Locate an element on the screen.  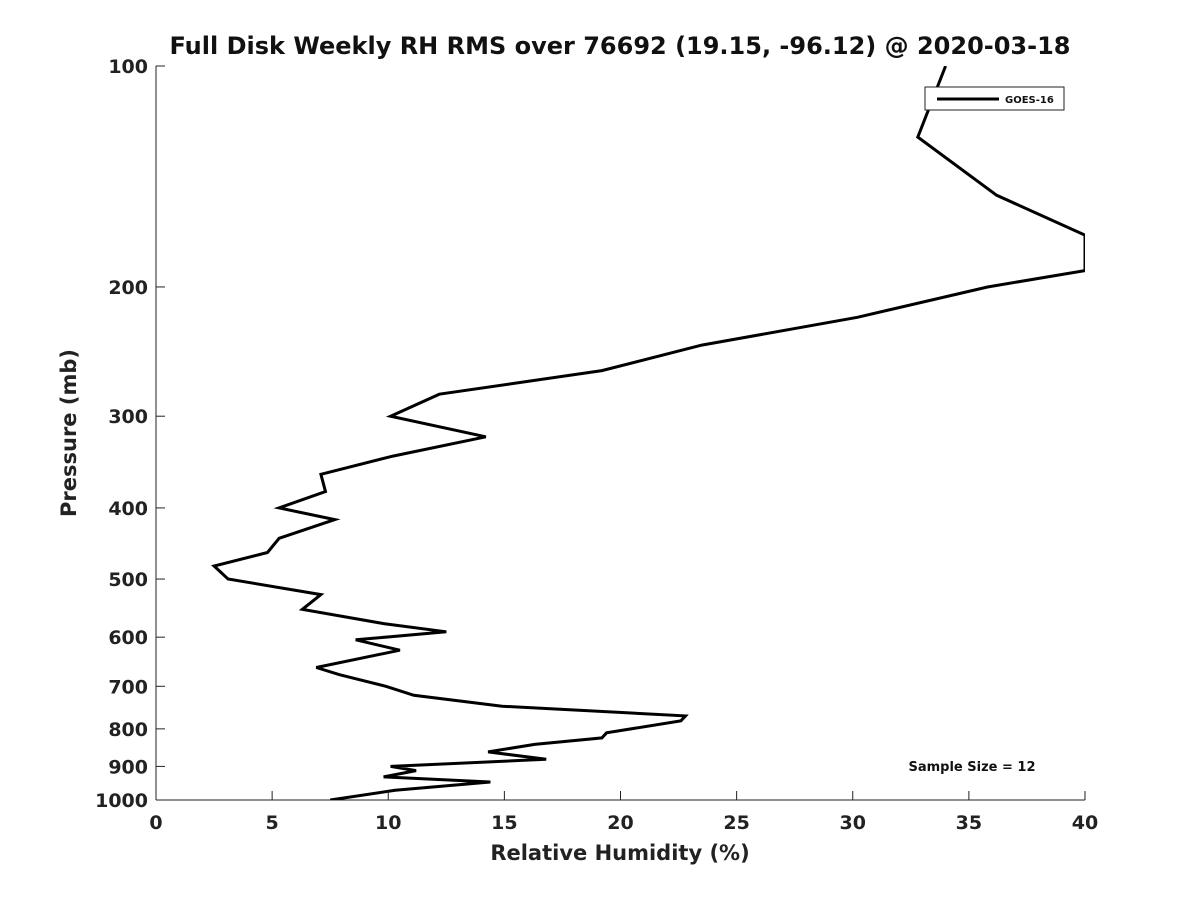
x-tick-label: 20 is located at coordinates (620, 823).